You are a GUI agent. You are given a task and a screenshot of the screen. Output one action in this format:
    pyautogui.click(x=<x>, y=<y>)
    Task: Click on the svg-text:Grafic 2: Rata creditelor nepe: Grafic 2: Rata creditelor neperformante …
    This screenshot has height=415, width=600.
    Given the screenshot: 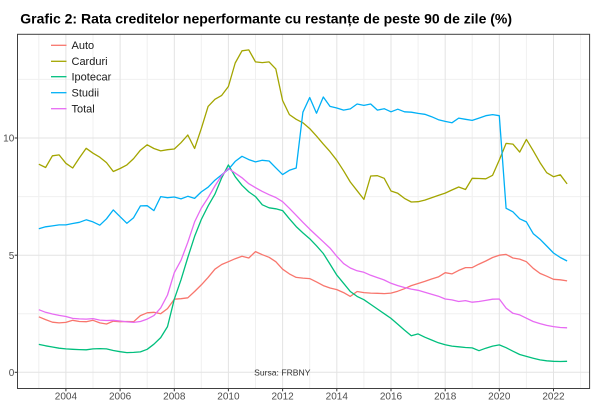 What is the action you would take?
    pyautogui.click(x=266, y=18)
    